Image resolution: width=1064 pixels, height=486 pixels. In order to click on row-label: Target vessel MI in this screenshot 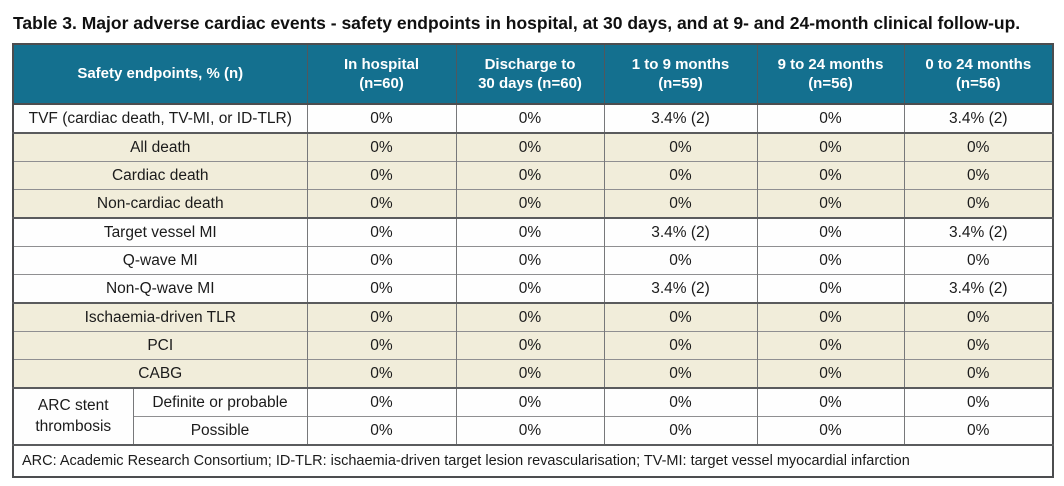, I will do `click(159, 232)`.